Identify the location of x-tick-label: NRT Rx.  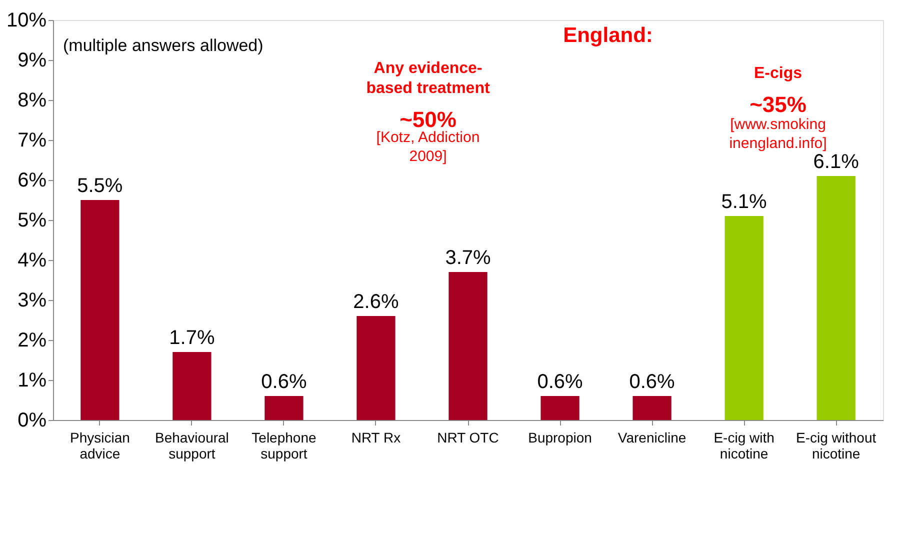
(376, 438).